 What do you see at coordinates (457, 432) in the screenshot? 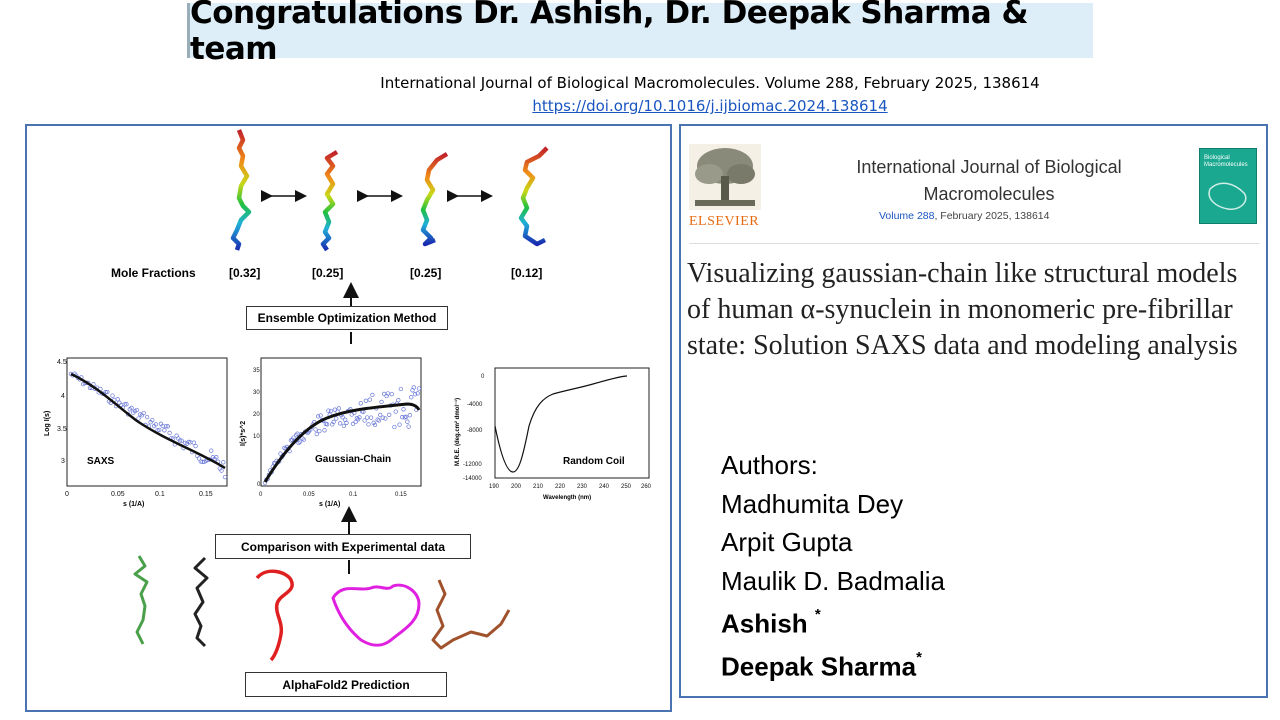
I see `cd-ylabel: M.R.E. (deg.cm² dmol⁻¹)` at bounding box center [457, 432].